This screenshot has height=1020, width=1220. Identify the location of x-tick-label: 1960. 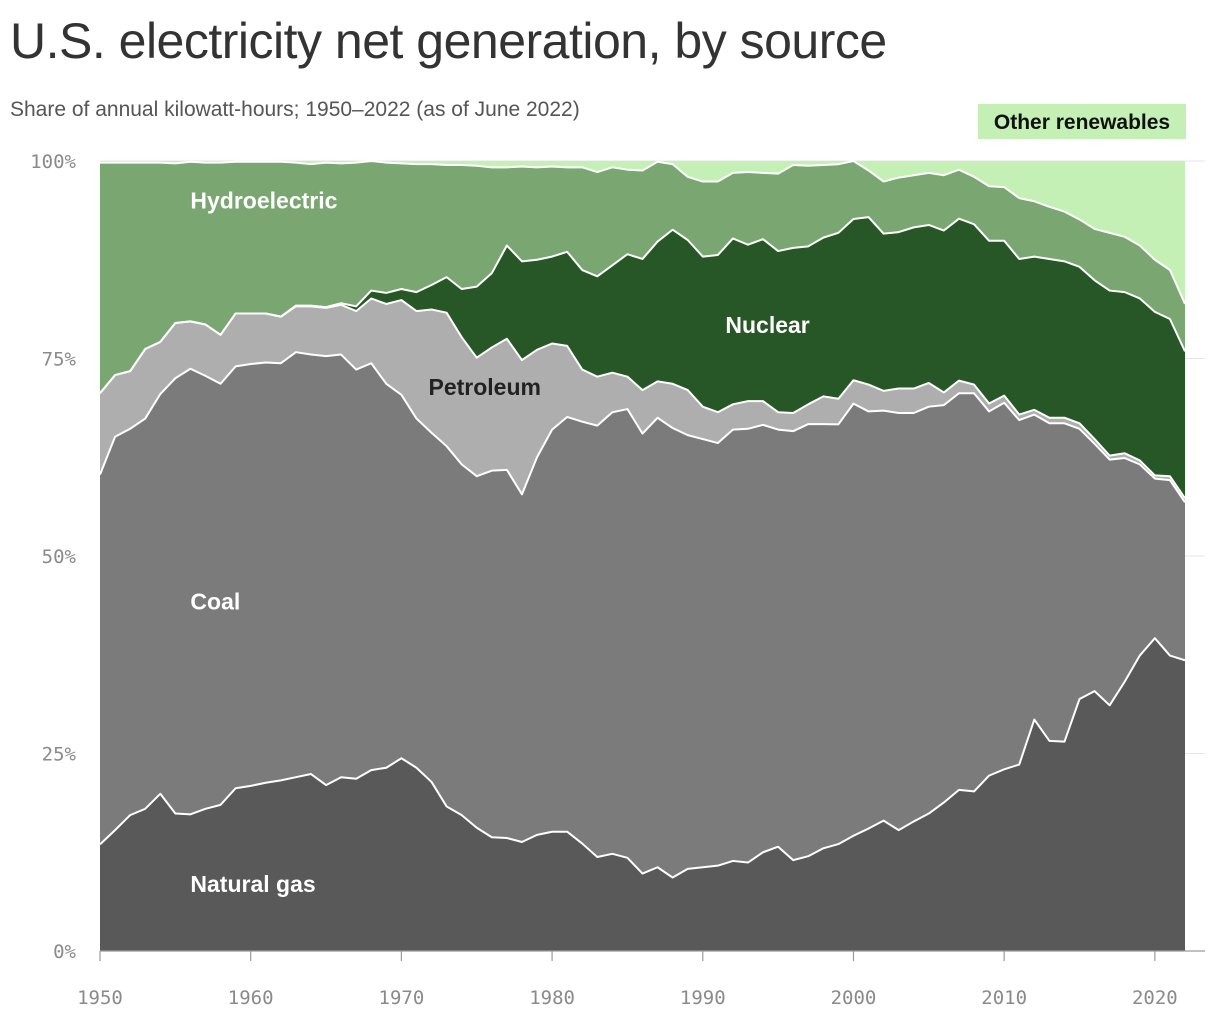
(251, 998).